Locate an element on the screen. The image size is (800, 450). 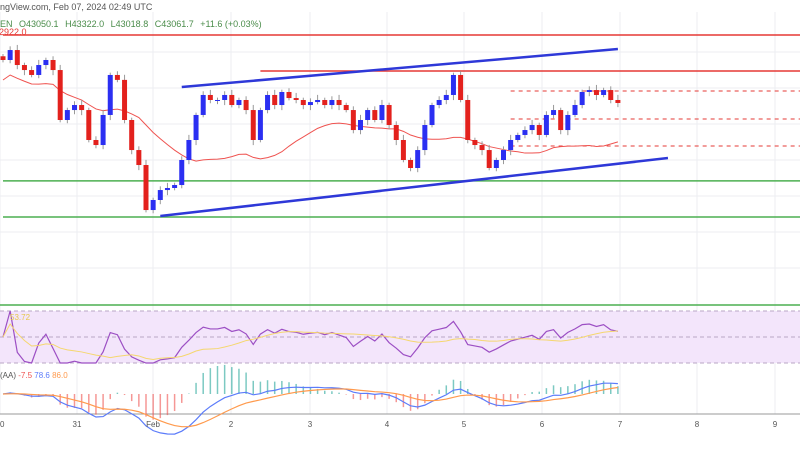
x-tick-label: 3 is located at coordinates (310, 424).